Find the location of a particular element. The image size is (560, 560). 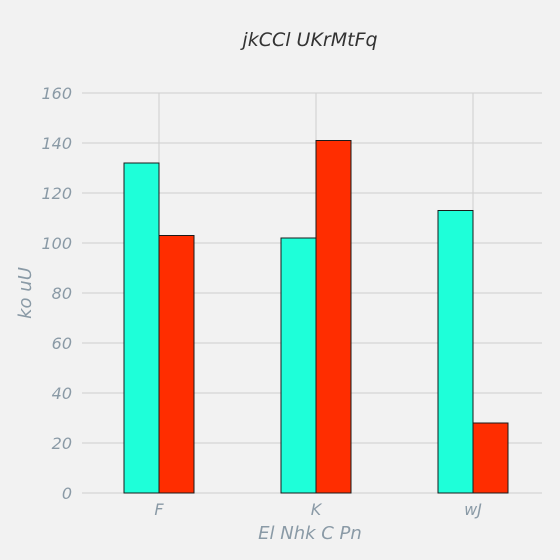

bar-series-1-K is located at coordinates (298, 365).